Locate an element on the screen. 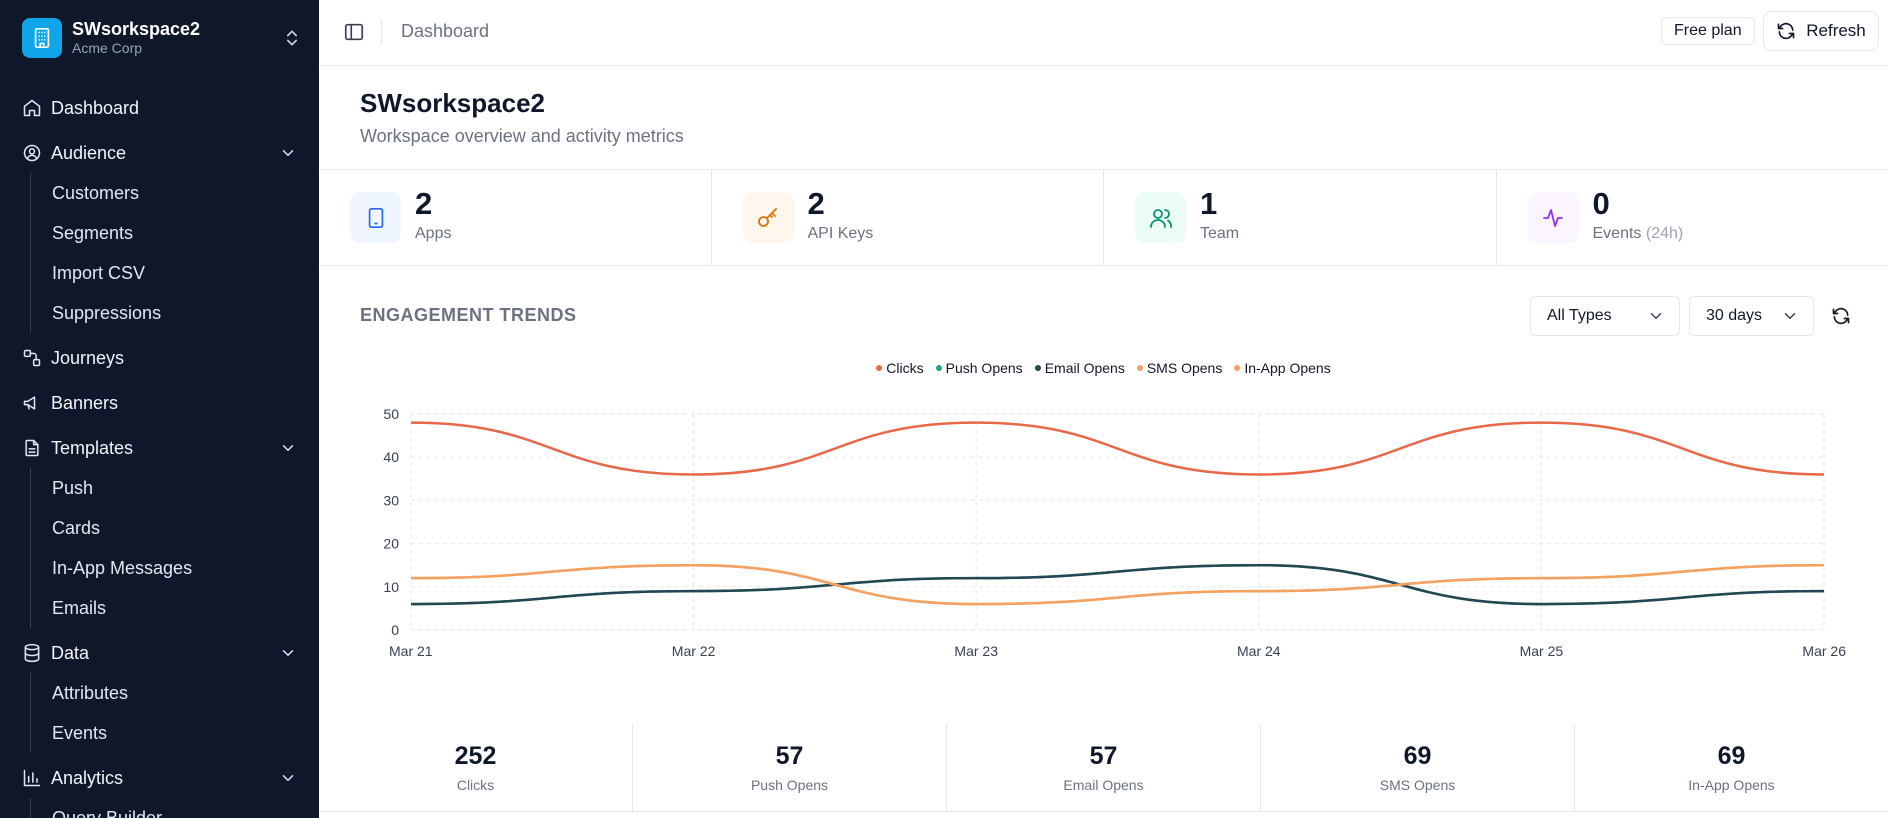 The image size is (1888, 818). stat-card-api-keys: 2 API Keys is located at coordinates (908, 217).